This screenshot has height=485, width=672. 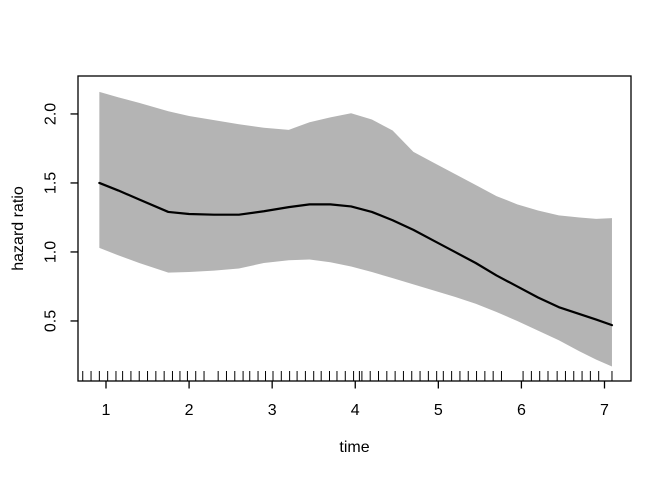 I want to click on x-tick-label: 7, so click(x=604, y=410).